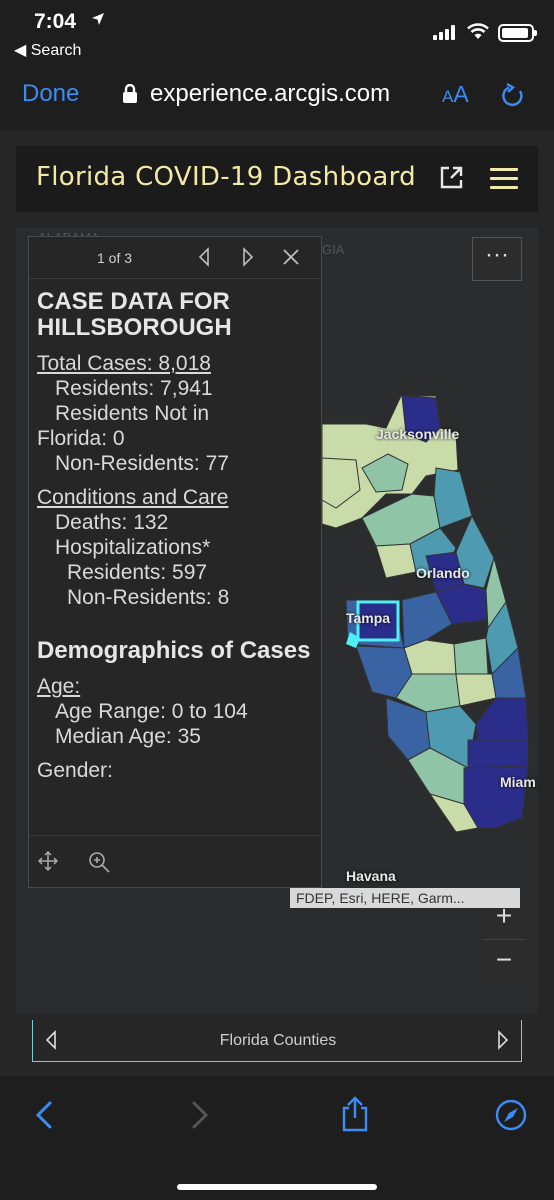  What do you see at coordinates (277, 1138) in the screenshot?
I see `browser-toolbar` at bounding box center [277, 1138].